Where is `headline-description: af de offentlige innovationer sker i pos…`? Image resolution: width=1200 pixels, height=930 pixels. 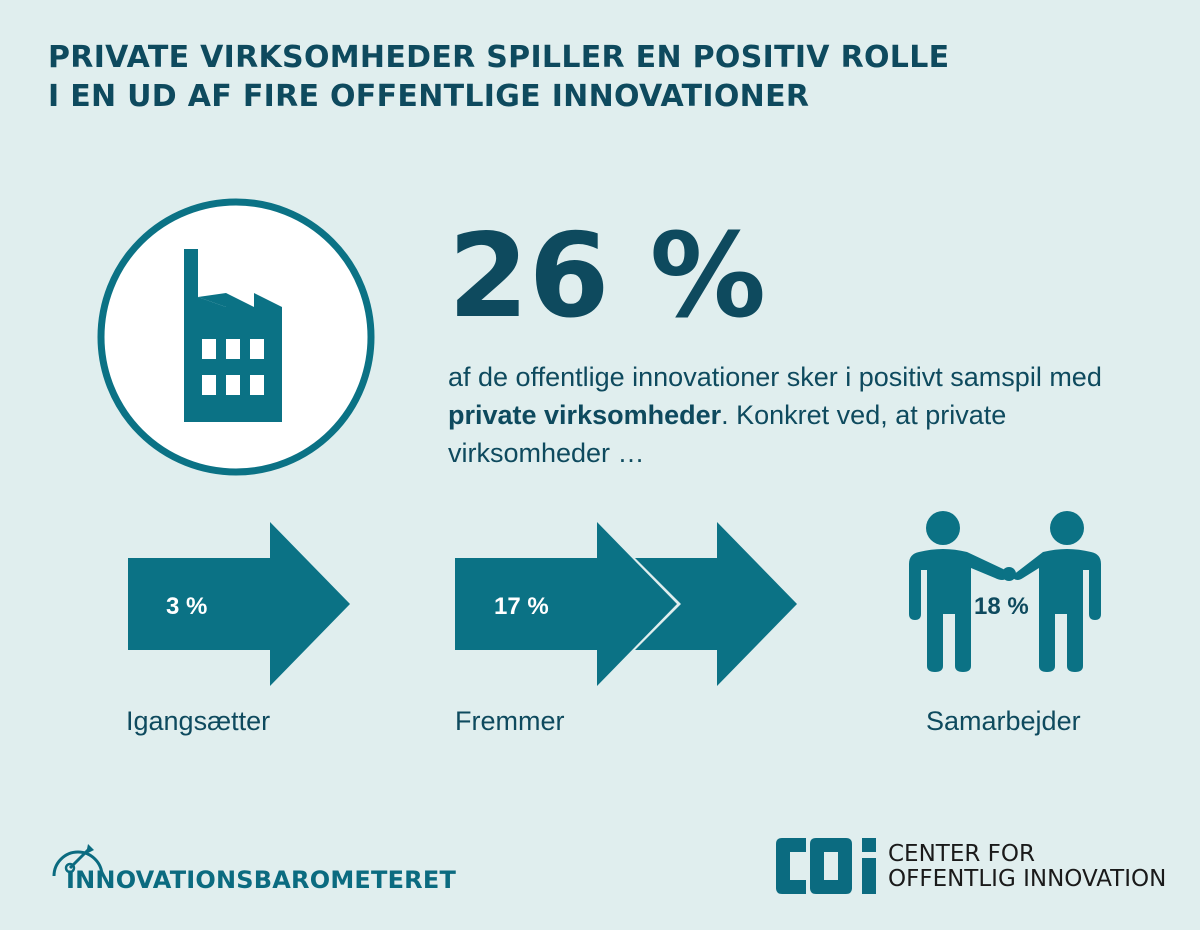
headline-description: af de offentlige innovationer sker i pos… is located at coordinates (798, 415).